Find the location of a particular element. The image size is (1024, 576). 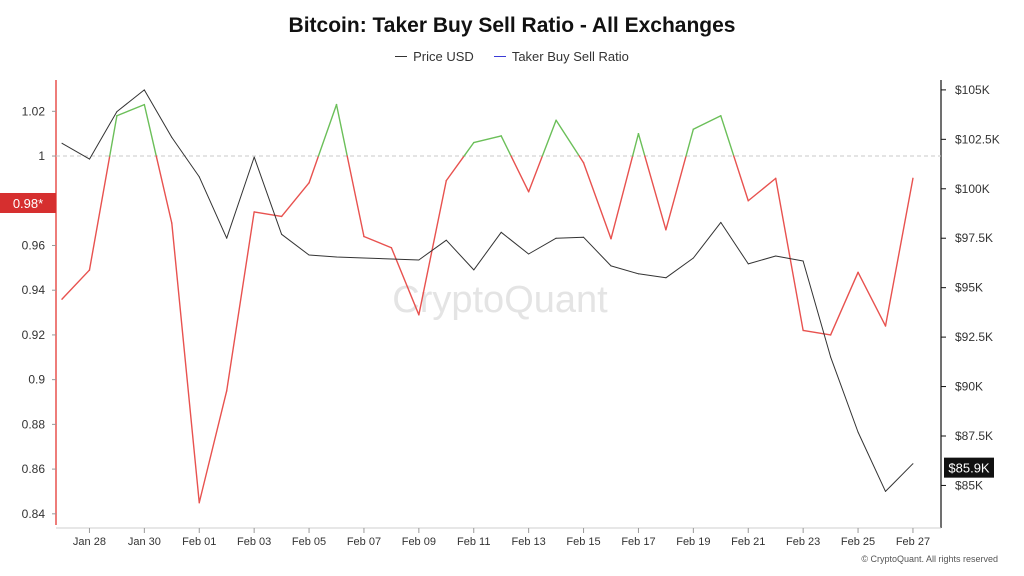

legend-item-ratio: Taker Buy Sell Ratio is located at coordinates (561, 56).